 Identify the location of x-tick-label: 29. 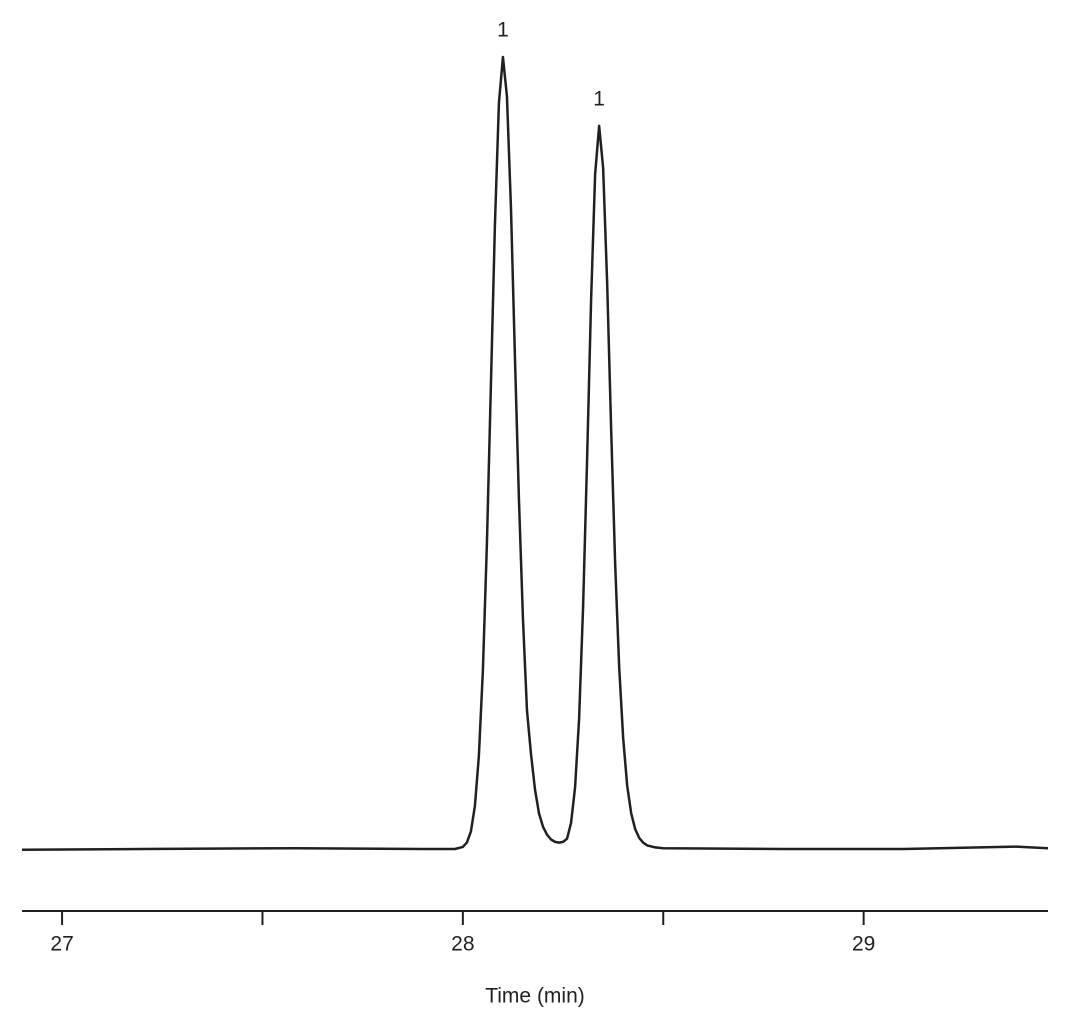
(863, 944).